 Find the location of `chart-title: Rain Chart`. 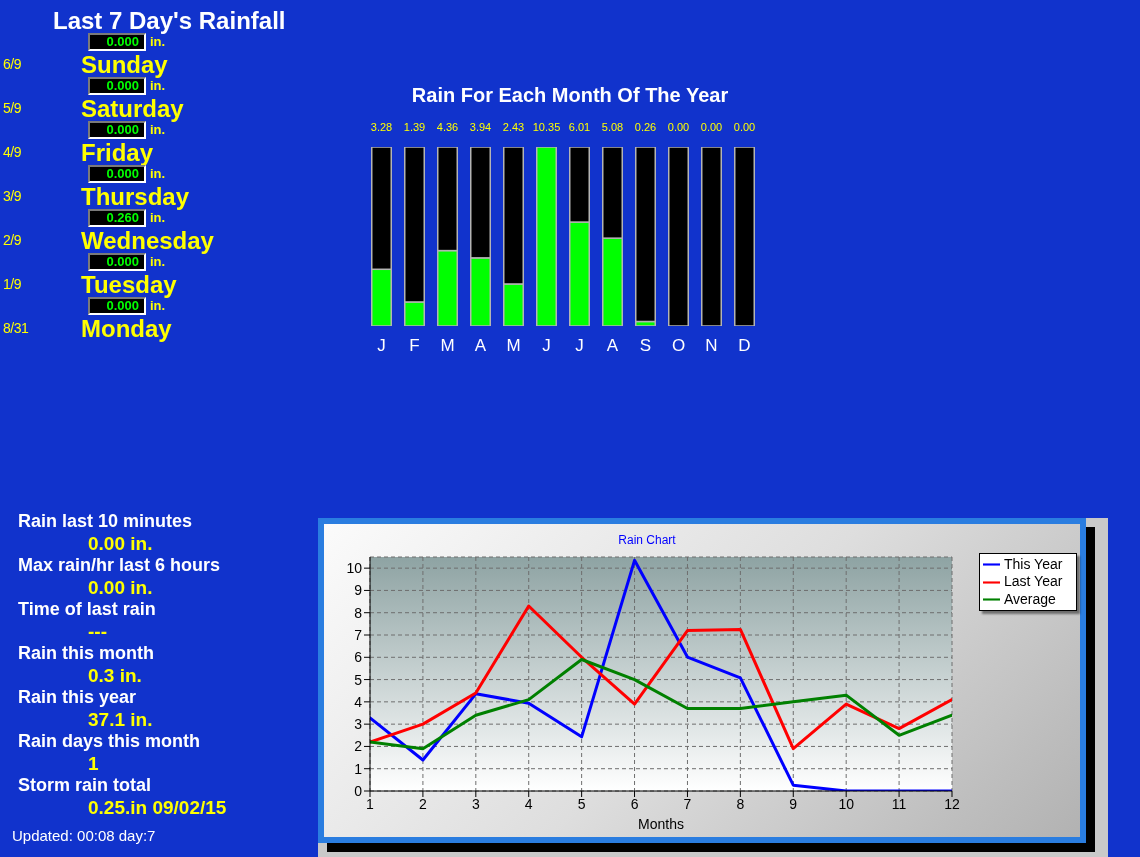

chart-title: Rain Chart is located at coordinates (647, 540).